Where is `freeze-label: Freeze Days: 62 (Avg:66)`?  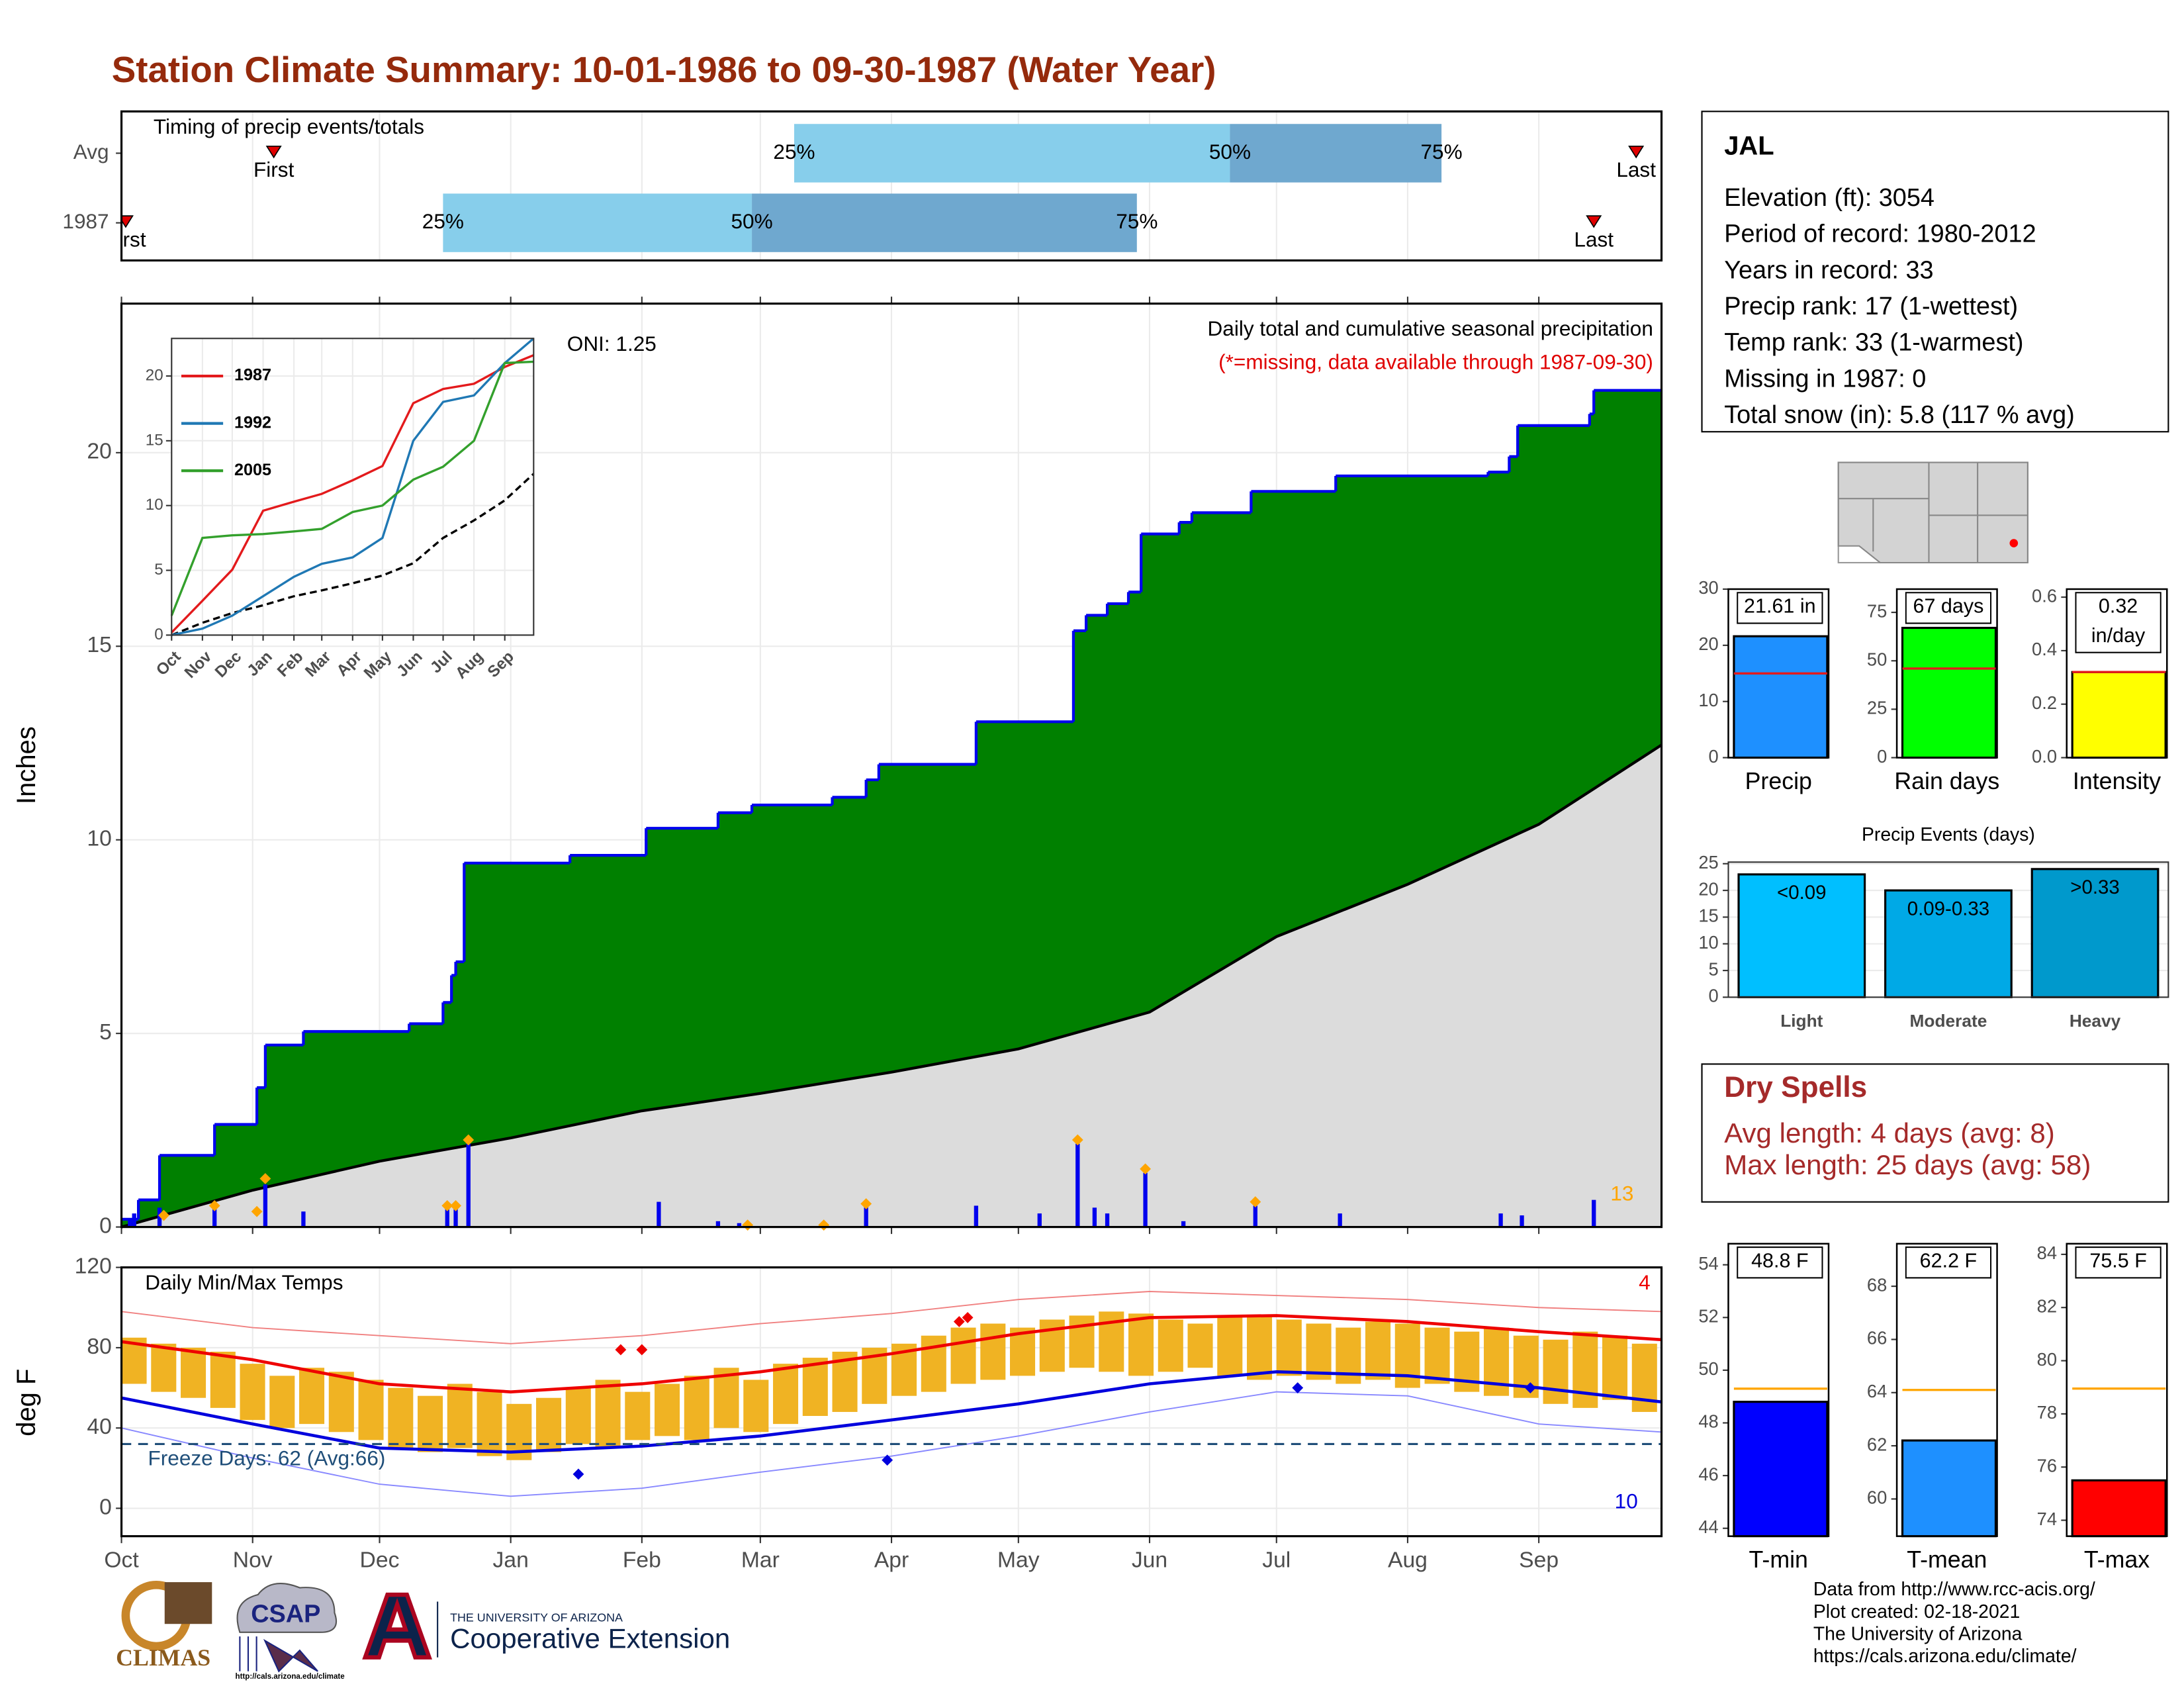 freeze-label: Freeze Days: 62 (Avg:66) is located at coordinates (267, 1458).